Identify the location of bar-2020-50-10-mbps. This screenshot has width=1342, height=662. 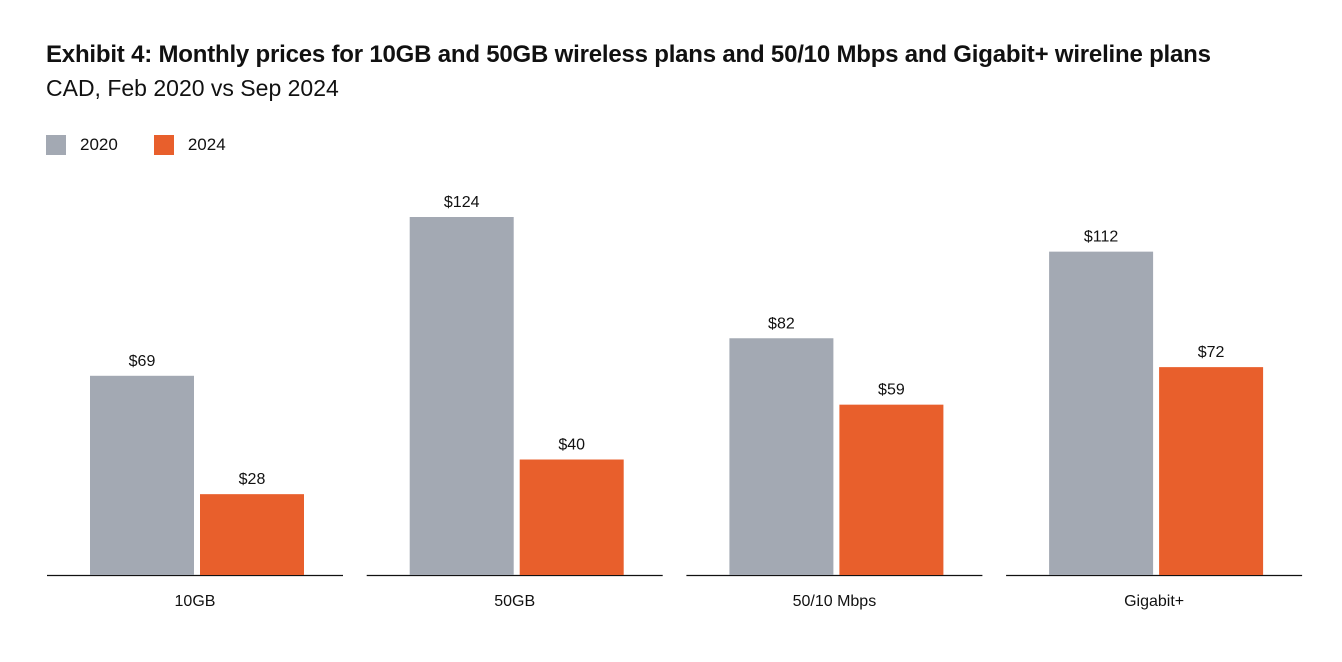
(781, 456).